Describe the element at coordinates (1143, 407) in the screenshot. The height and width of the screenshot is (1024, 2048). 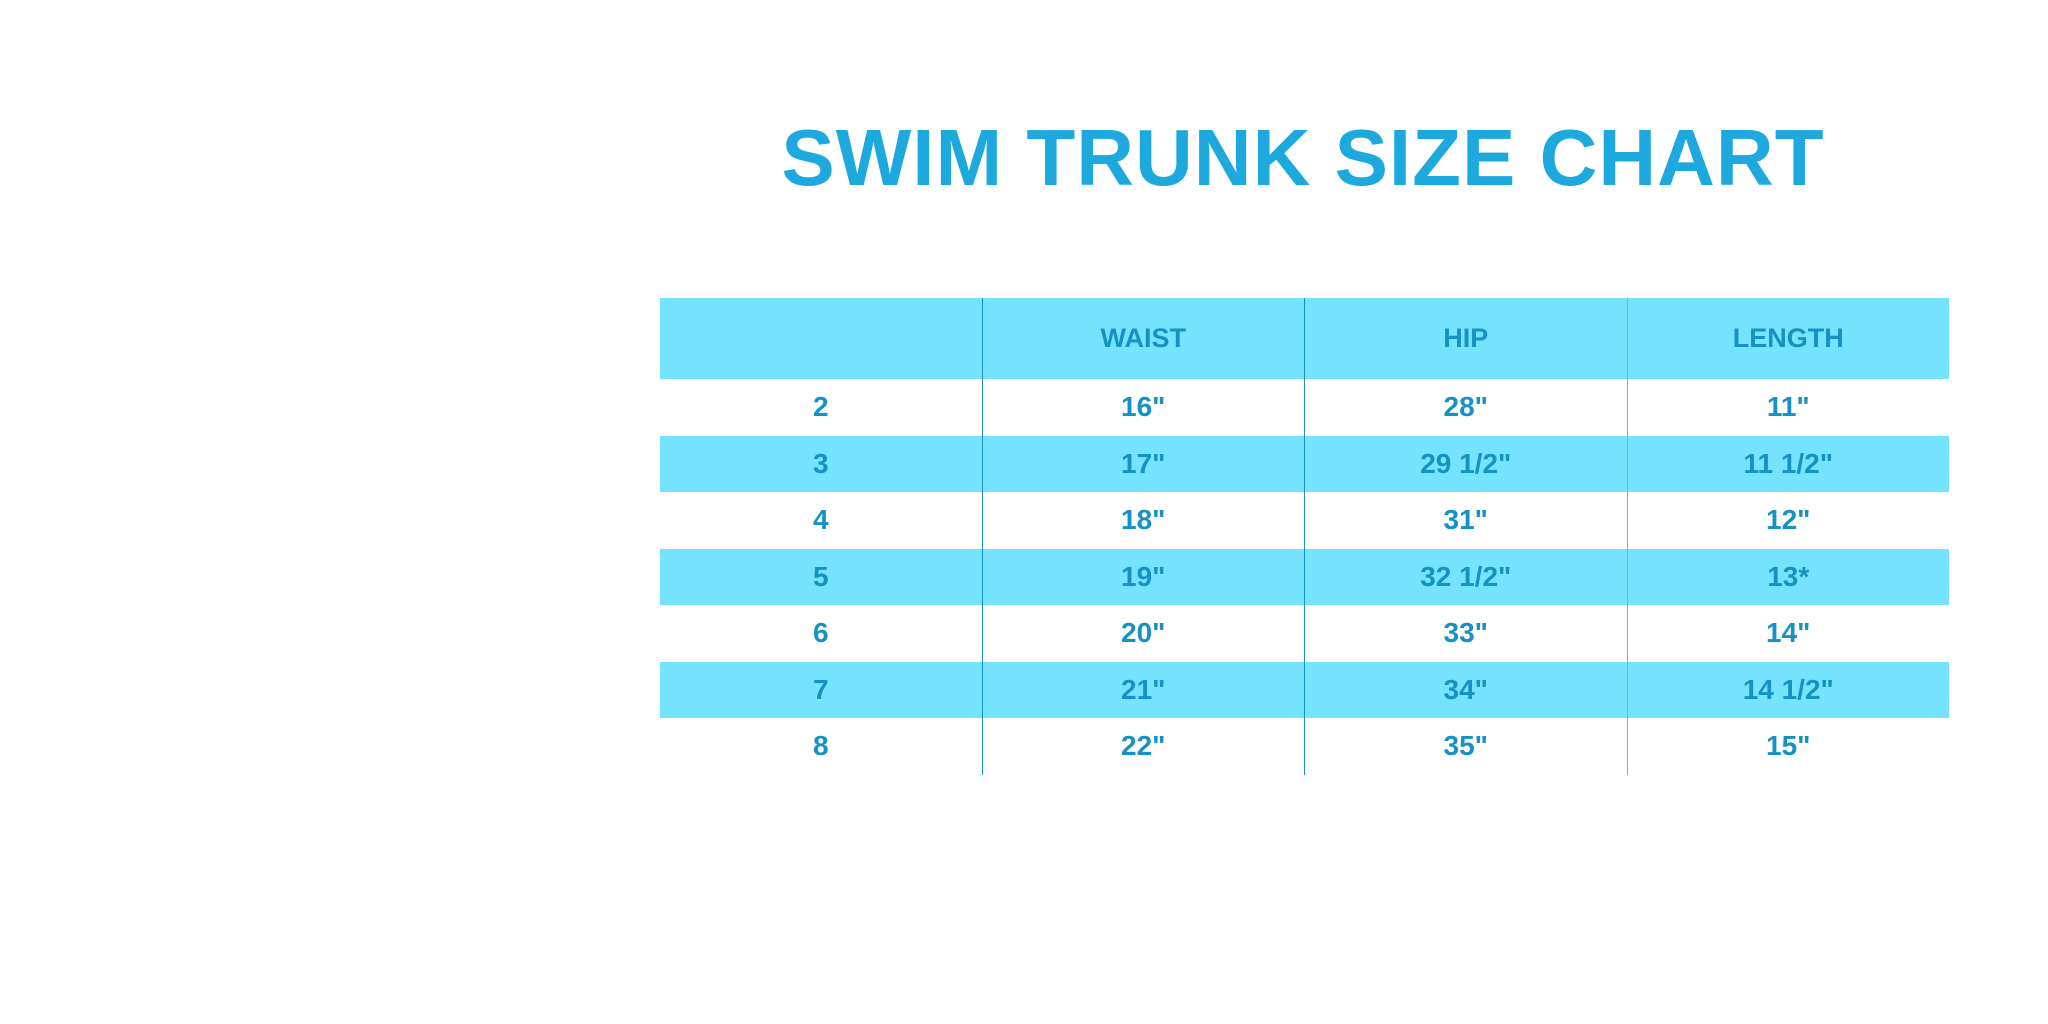
I see `cell-waist: 16"` at that location.